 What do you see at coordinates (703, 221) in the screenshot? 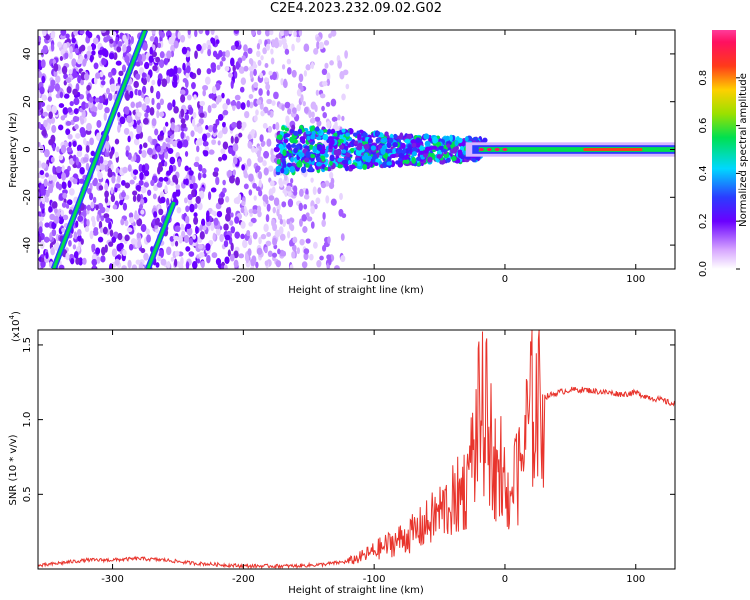
I see `colorbar-tick-label: 0.2` at bounding box center [703, 221].